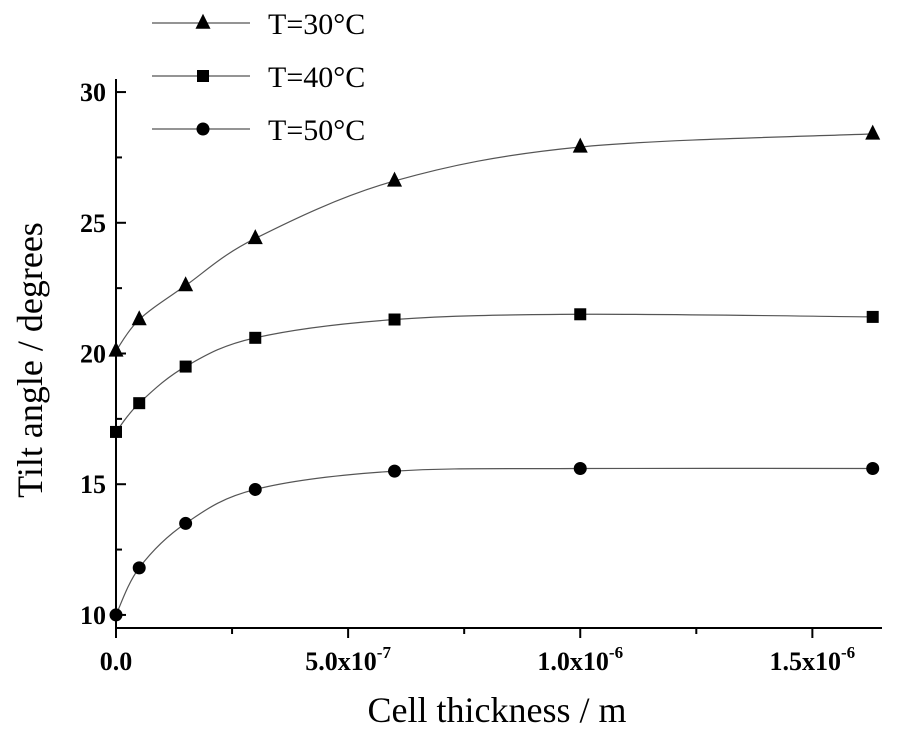 This screenshot has height=729, width=897. What do you see at coordinates (813, 659) in the screenshot?
I see `x-tick-label: 1.5x10⁻⁶` at bounding box center [813, 659].